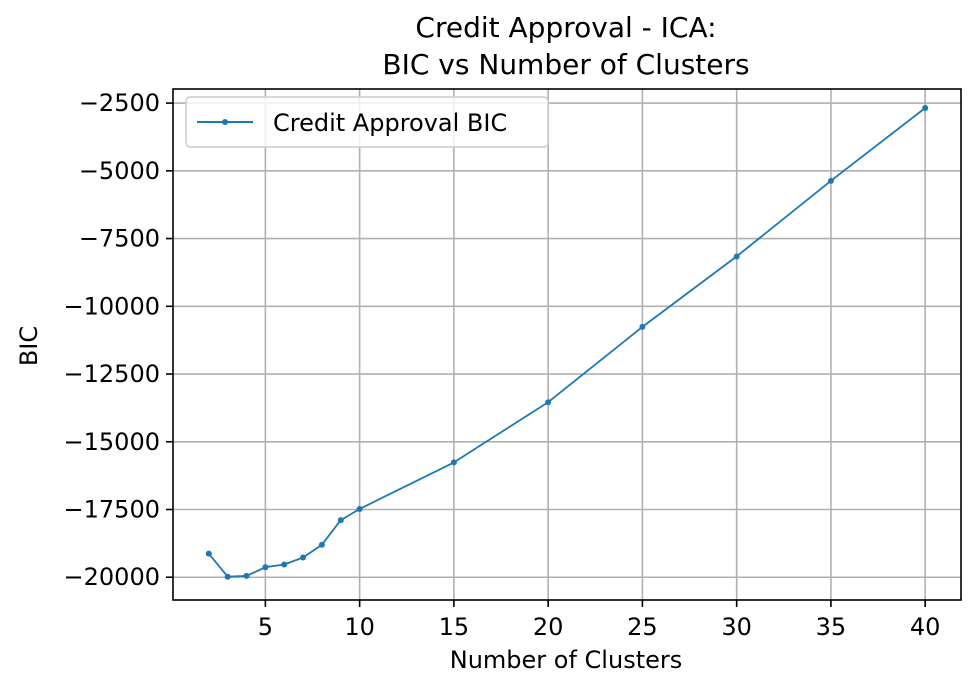 This screenshot has width=978, height=690. I want to click on legend-box, so click(367, 122).